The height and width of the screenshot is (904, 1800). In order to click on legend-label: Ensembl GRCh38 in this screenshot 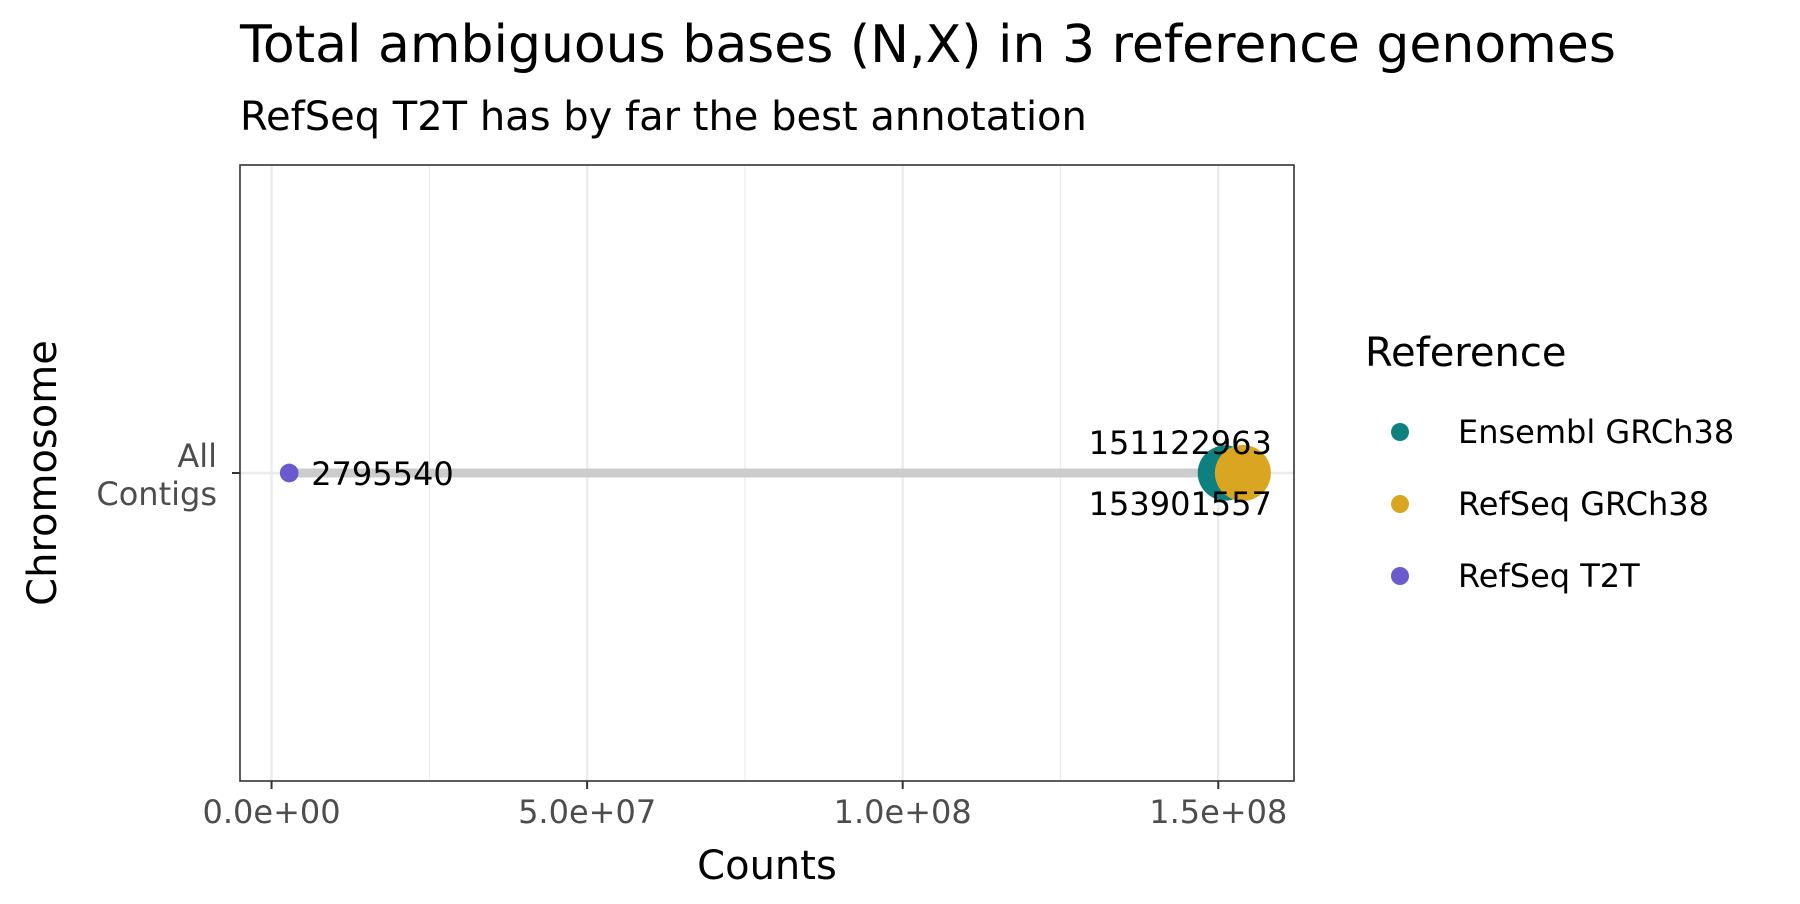, I will do `click(1596, 432)`.